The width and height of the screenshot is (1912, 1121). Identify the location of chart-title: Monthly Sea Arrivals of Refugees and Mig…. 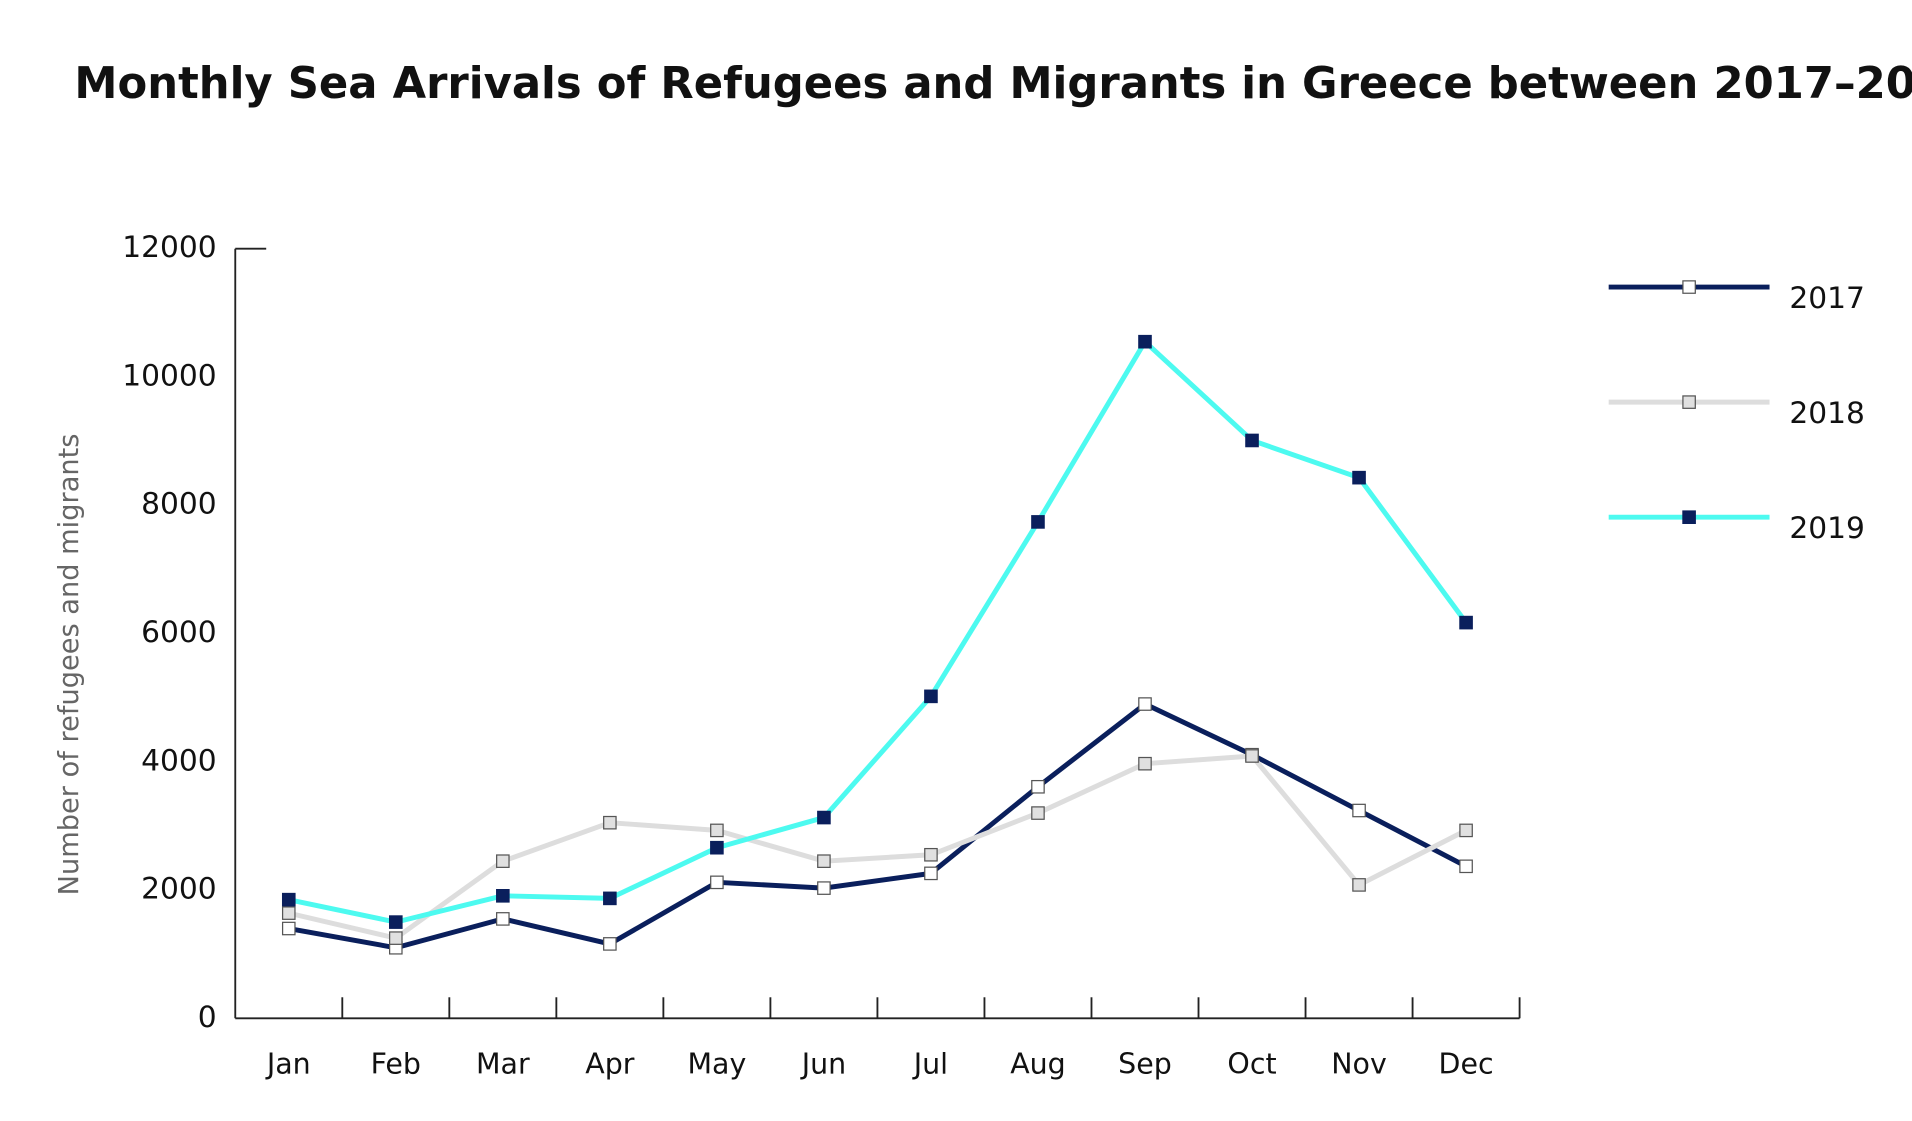
(993, 84).